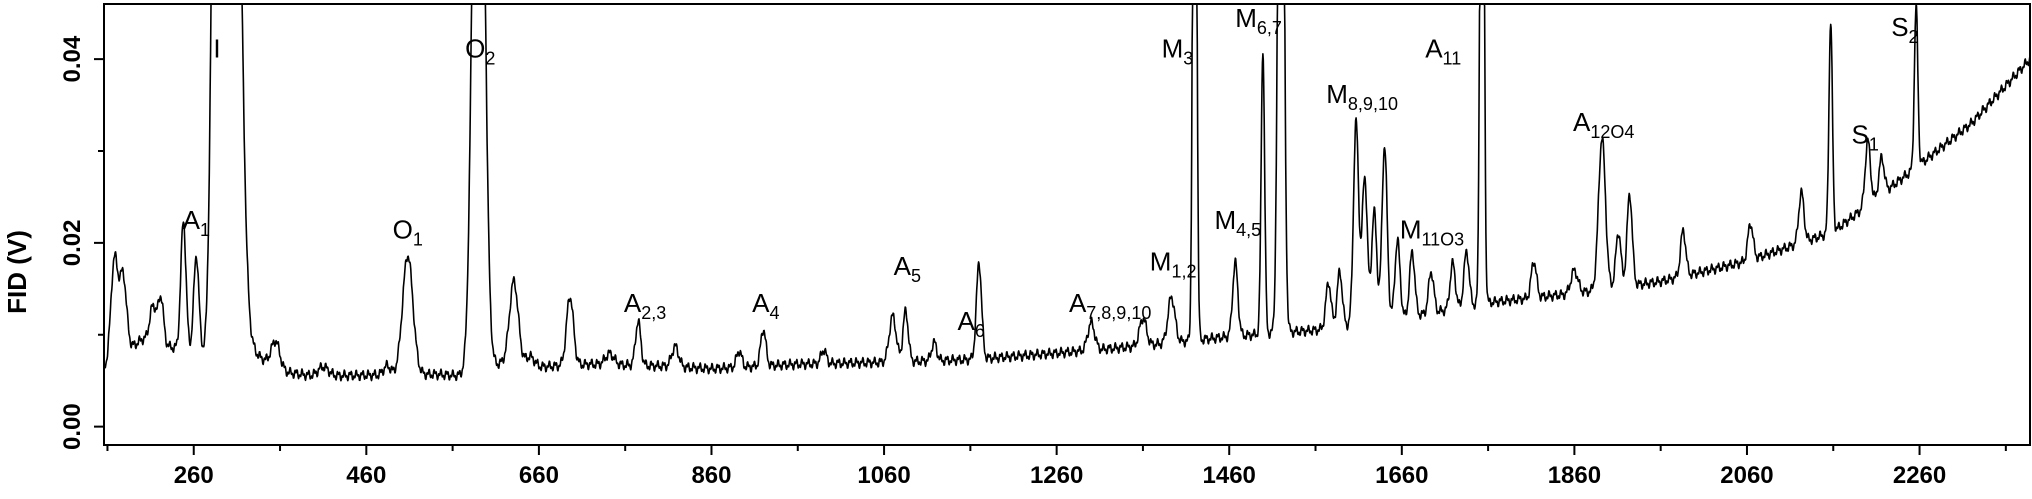 The image size is (2032, 499). What do you see at coordinates (366, 475) in the screenshot?
I see `x-tick-label: 460` at bounding box center [366, 475].